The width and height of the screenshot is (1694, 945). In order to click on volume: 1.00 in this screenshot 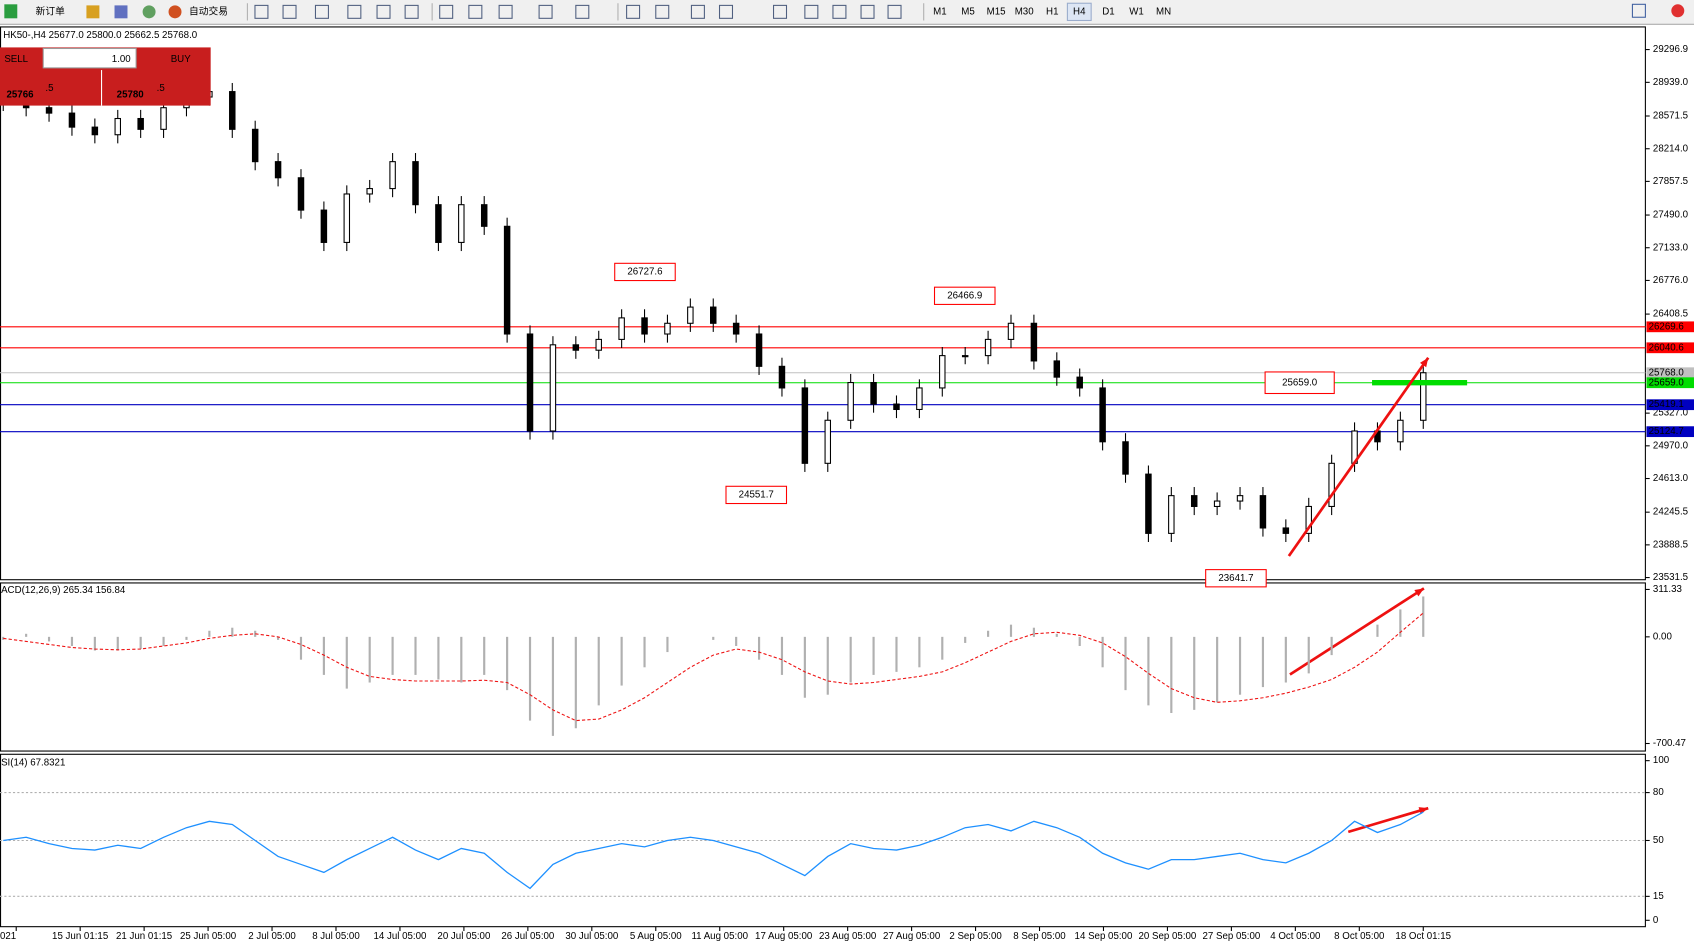, I will do `click(122, 59)`.